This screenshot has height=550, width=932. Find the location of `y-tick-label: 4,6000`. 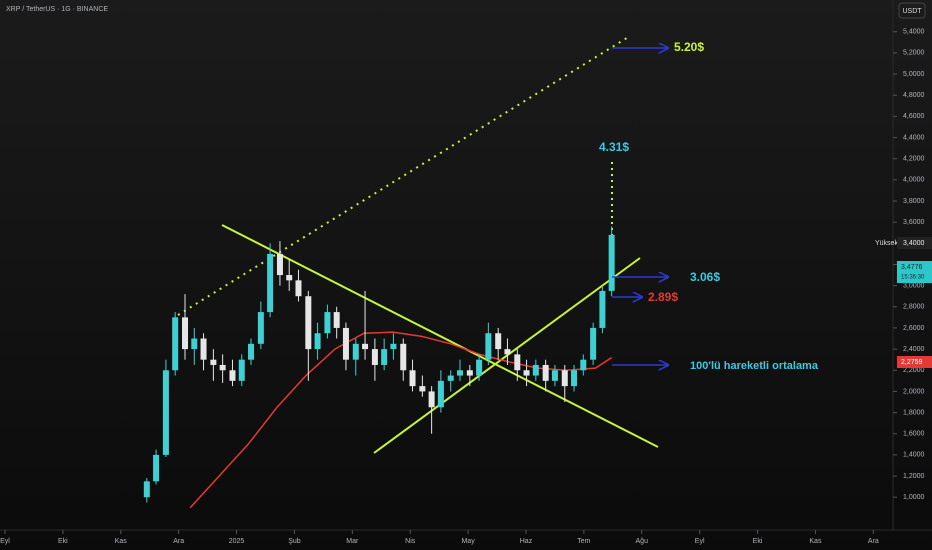

y-tick-label: 4,6000 is located at coordinates (914, 116).